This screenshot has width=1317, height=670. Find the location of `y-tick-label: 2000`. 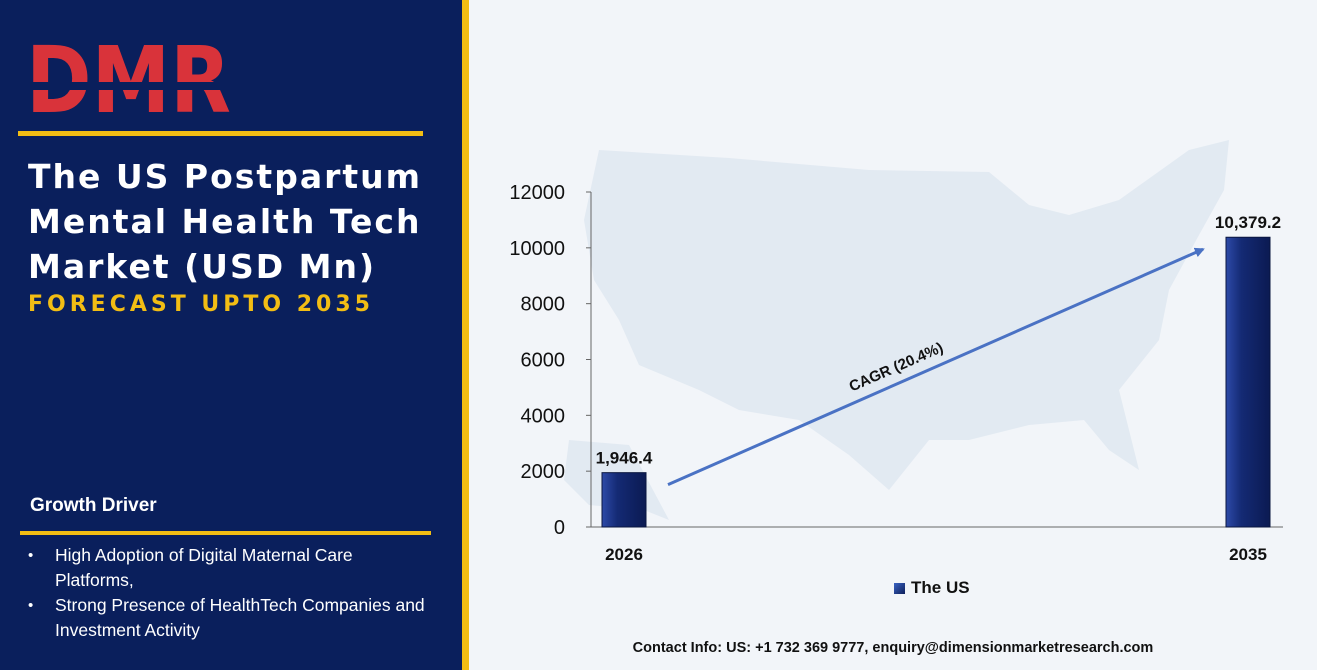

y-tick-label: 2000 is located at coordinates (543, 472).